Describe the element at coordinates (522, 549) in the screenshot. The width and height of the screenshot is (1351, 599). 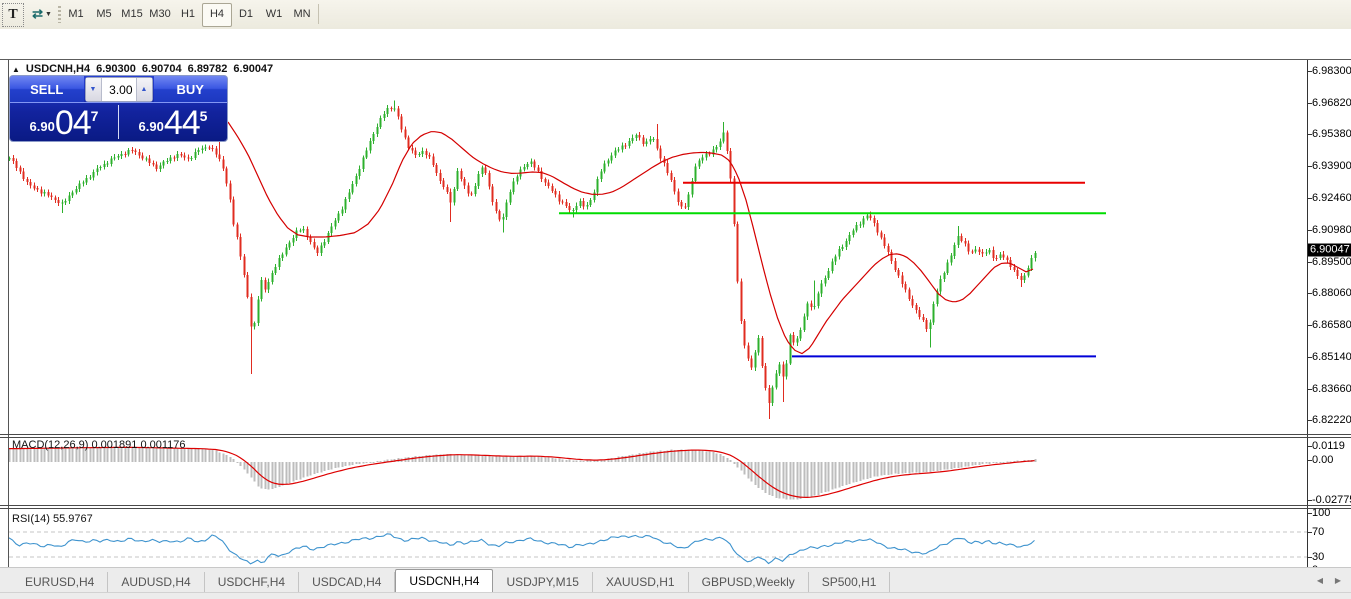
I see `rsi-line` at that location.